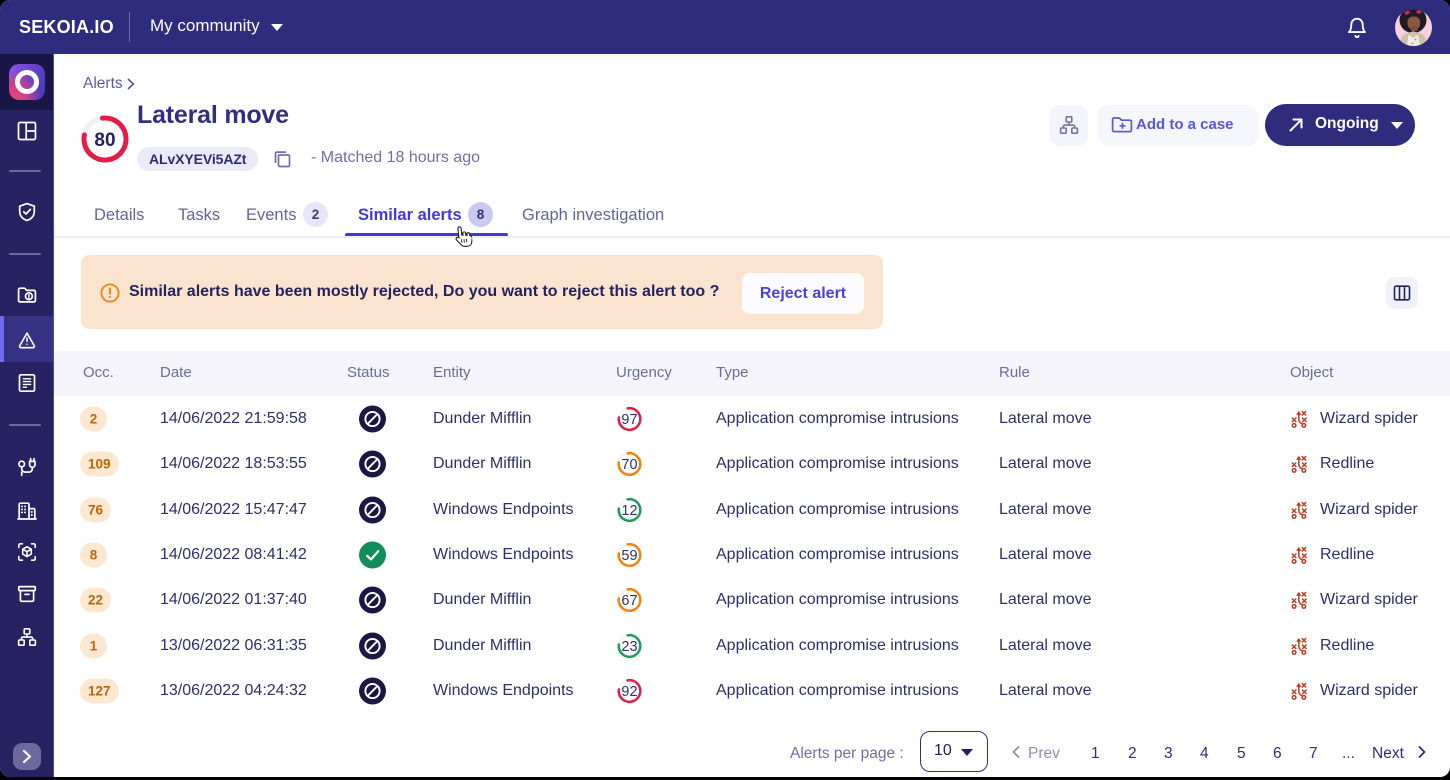 This screenshot has height=780, width=1450. What do you see at coordinates (629, 420) in the screenshot?
I see `svg-text: 97` at bounding box center [629, 420].